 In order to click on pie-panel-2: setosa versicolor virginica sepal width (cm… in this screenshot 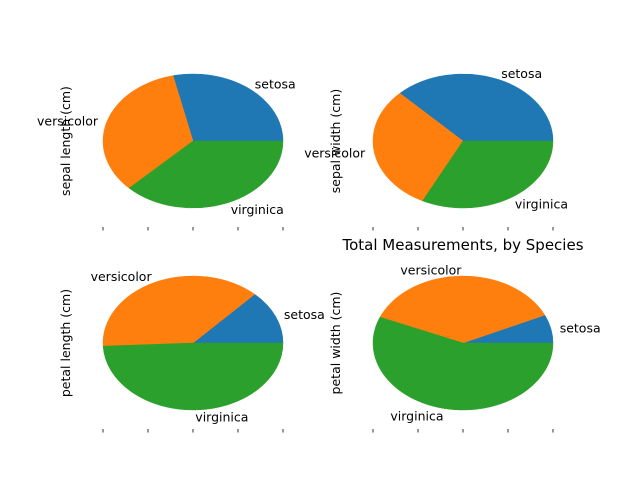, I will do `click(436, 148)`.